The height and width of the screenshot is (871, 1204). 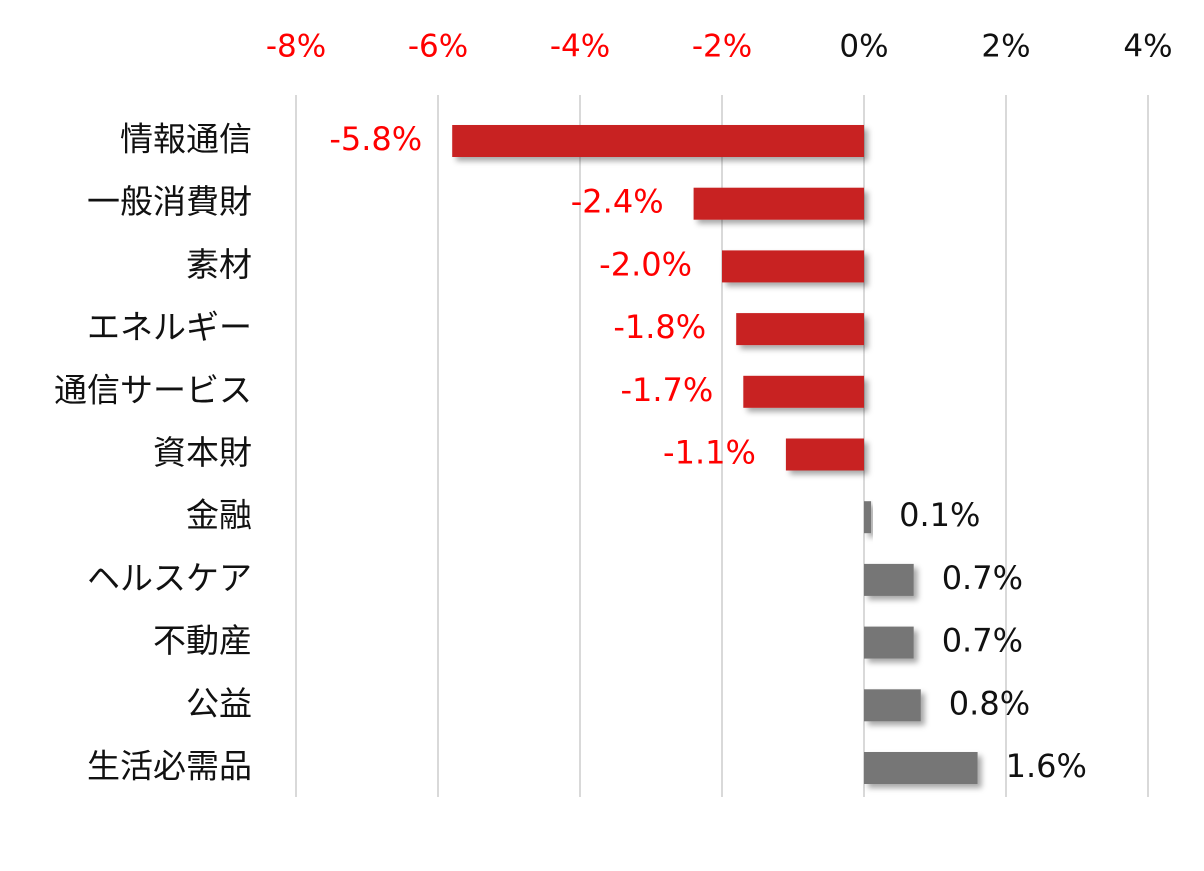 What do you see at coordinates (169, 327) in the screenshot?
I see `y-tick-label: エネルギー` at bounding box center [169, 327].